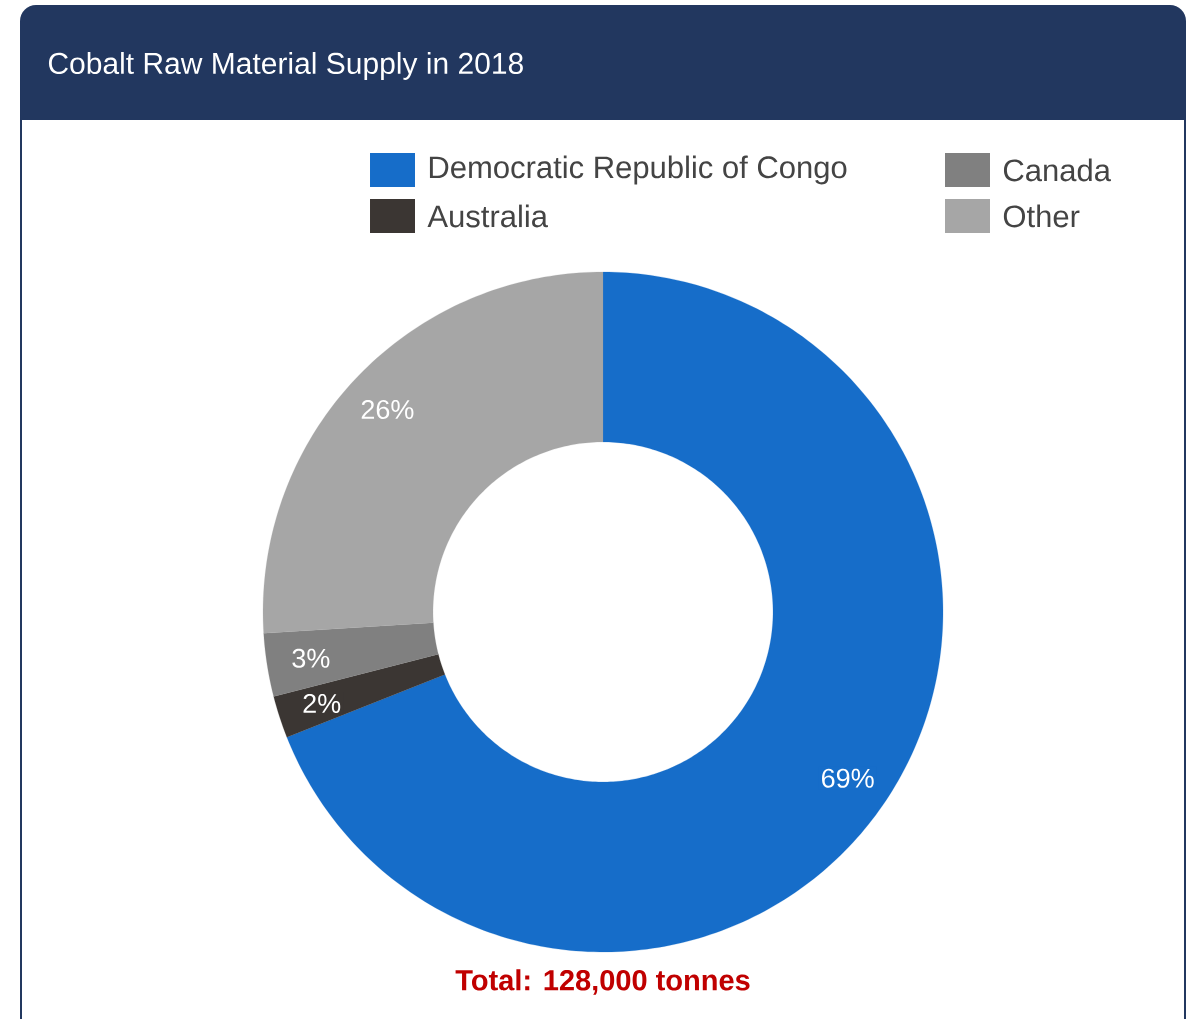 The image size is (1196, 1020). I want to click on text: Total: 128,000 tonnes, so click(602, 982).